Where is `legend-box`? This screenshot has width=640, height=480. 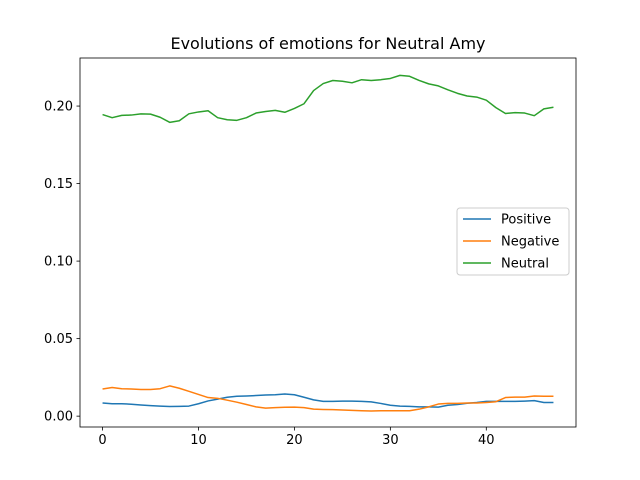 legend-box is located at coordinates (513, 241).